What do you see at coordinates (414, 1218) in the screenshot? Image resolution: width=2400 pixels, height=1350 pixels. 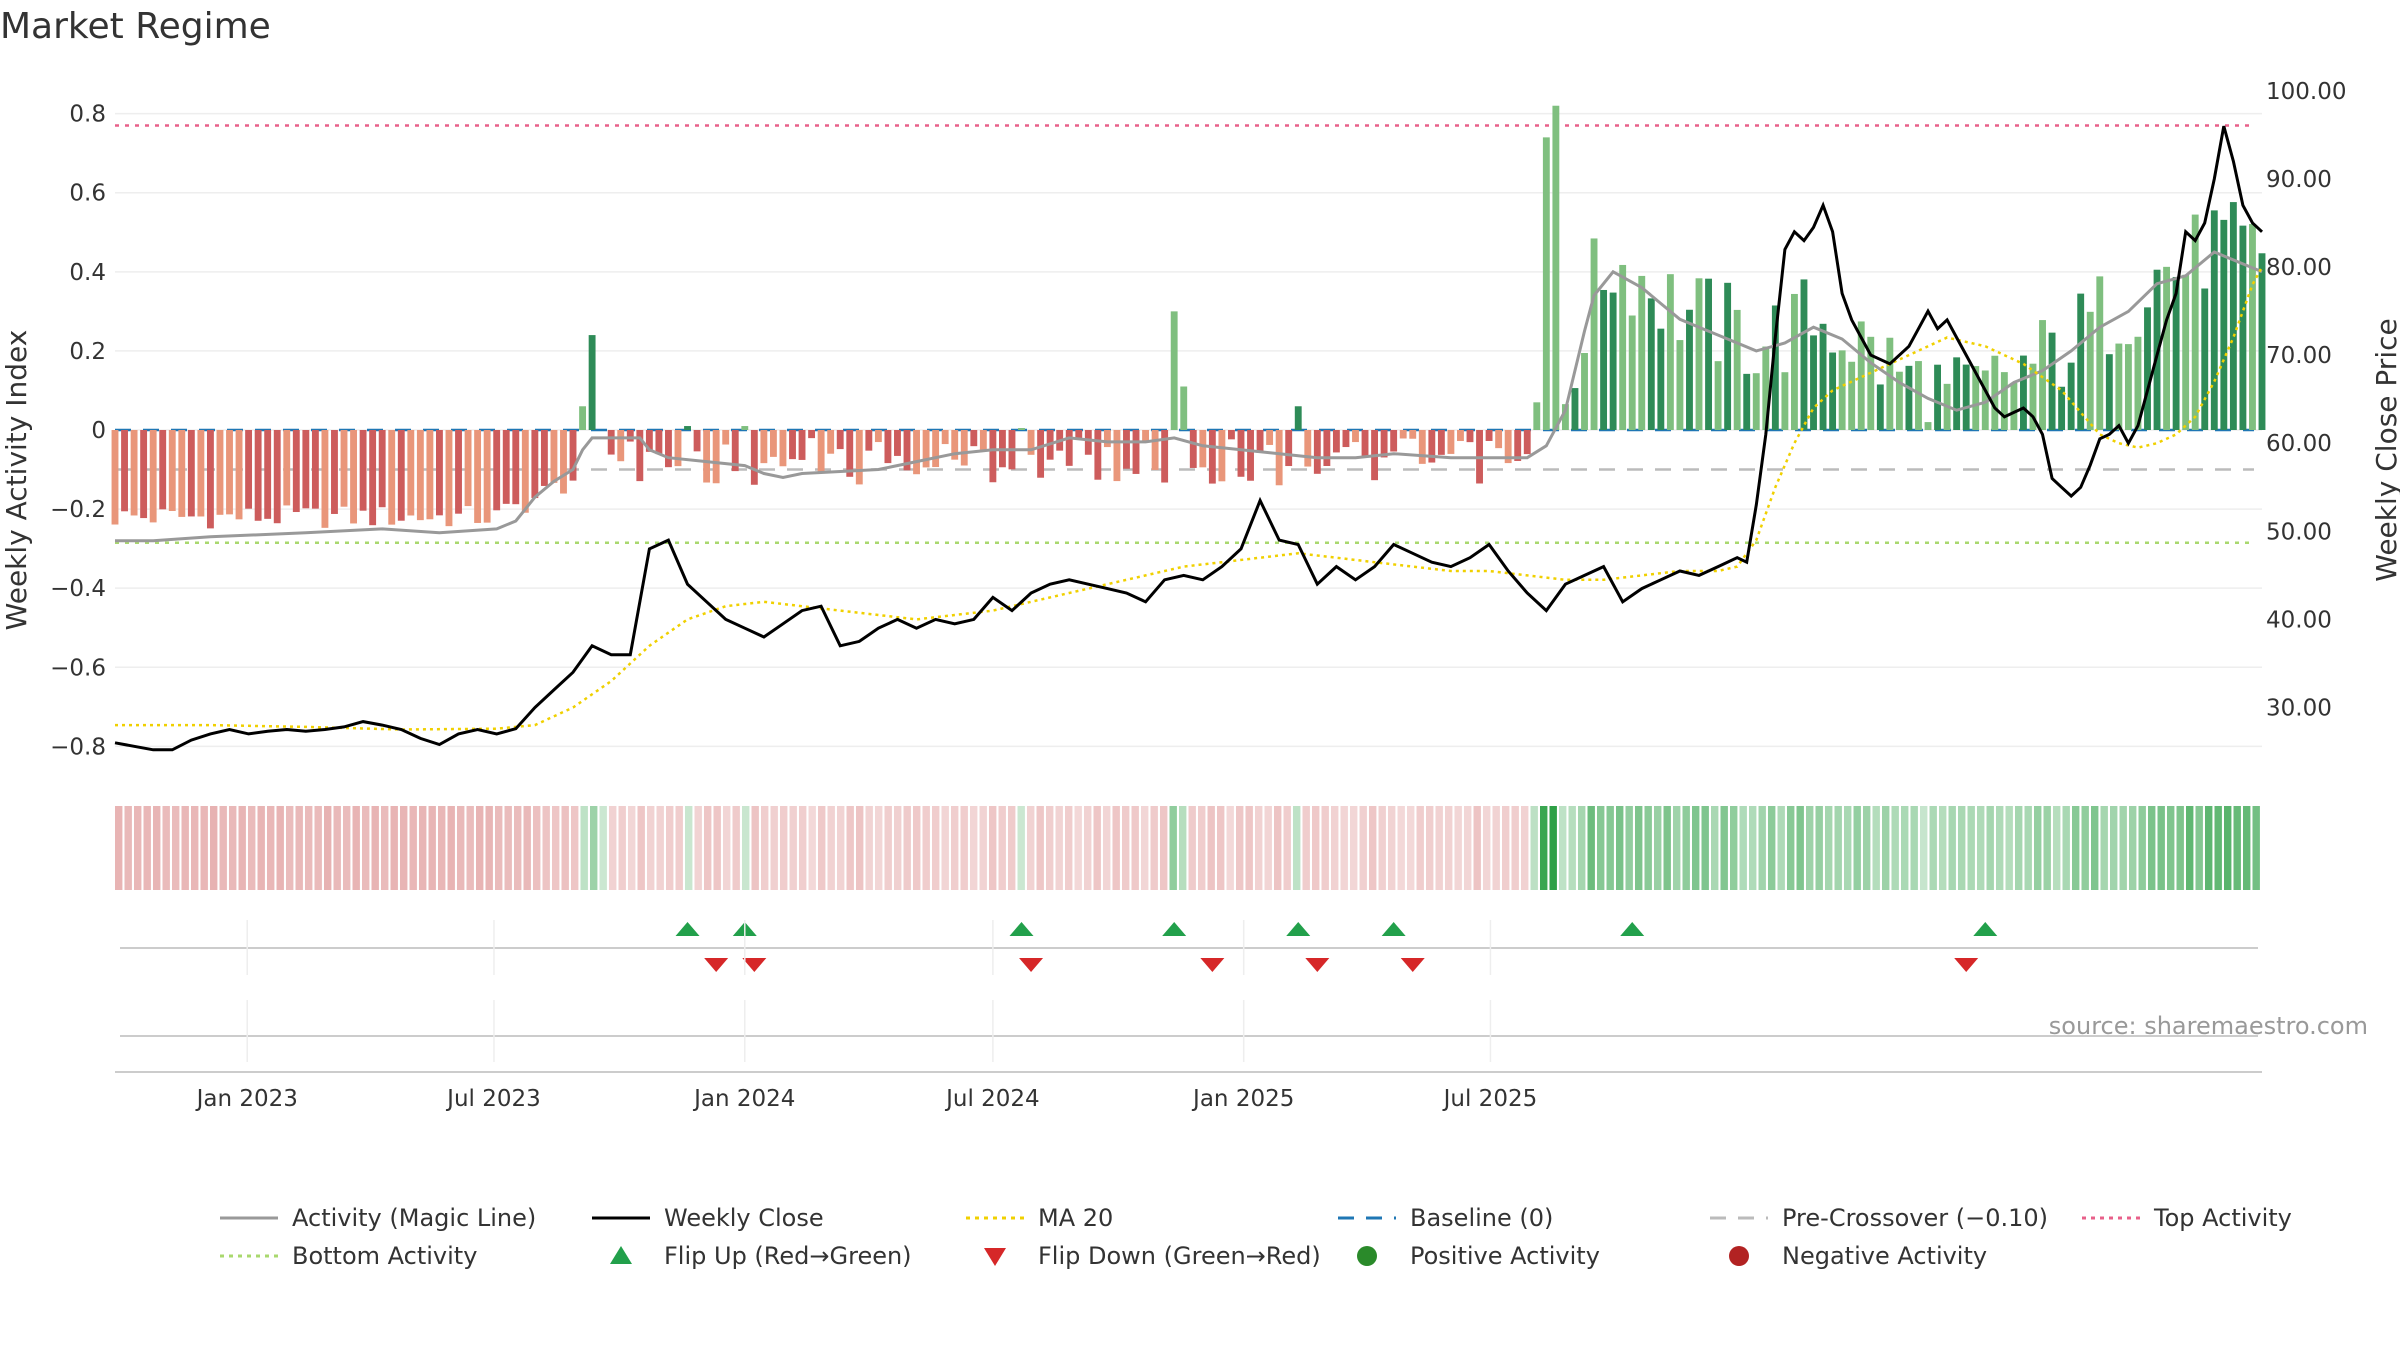 I see `legend-label: Activity (Magic Line)` at bounding box center [414, 1218].